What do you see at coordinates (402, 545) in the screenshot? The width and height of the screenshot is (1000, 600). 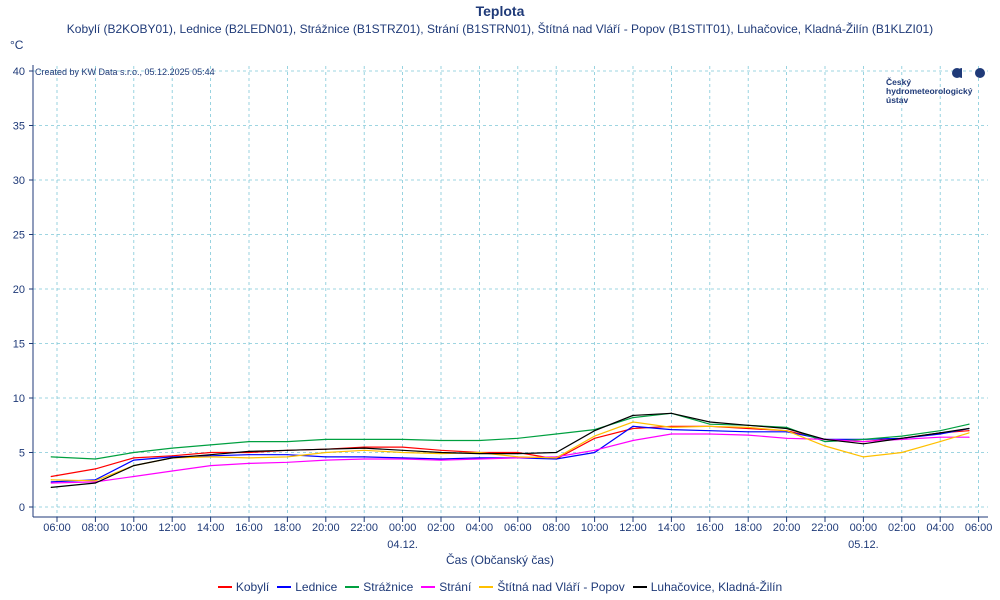 I see `date-label: 04.12.` at bounding box center [402, 545].